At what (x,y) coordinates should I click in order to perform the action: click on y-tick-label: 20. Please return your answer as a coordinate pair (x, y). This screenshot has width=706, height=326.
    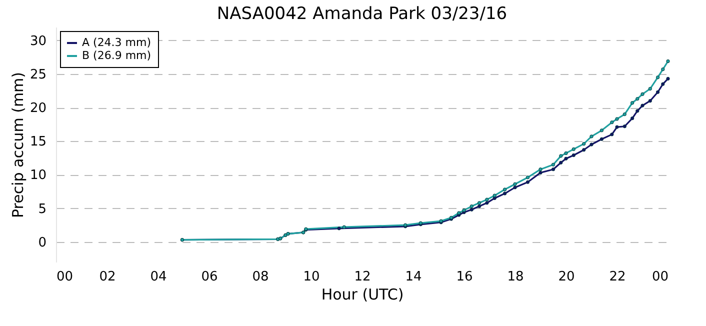
    Looking at the image, I should click on (38, 108).